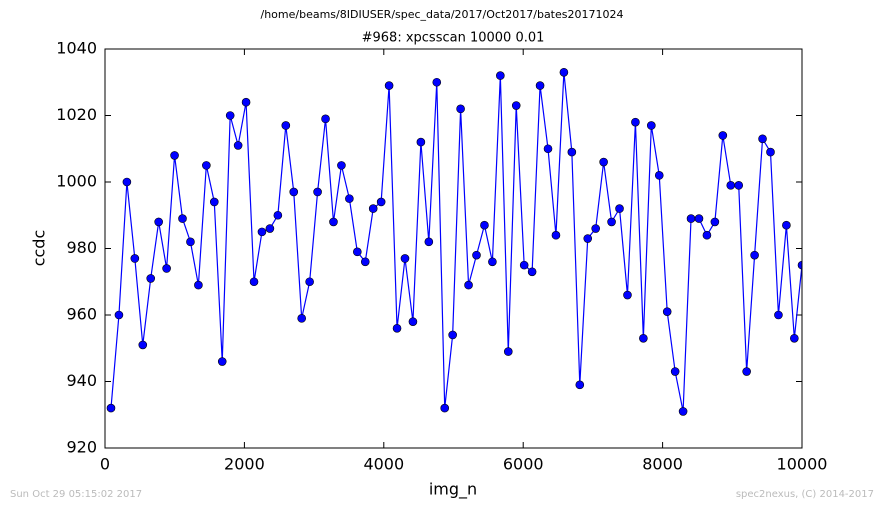 The image size is (884, 513). What do you see at coordinates (244, 464) in the screenshot?
I see `x-tick-label: 2000` at bounding box center [244, 464].